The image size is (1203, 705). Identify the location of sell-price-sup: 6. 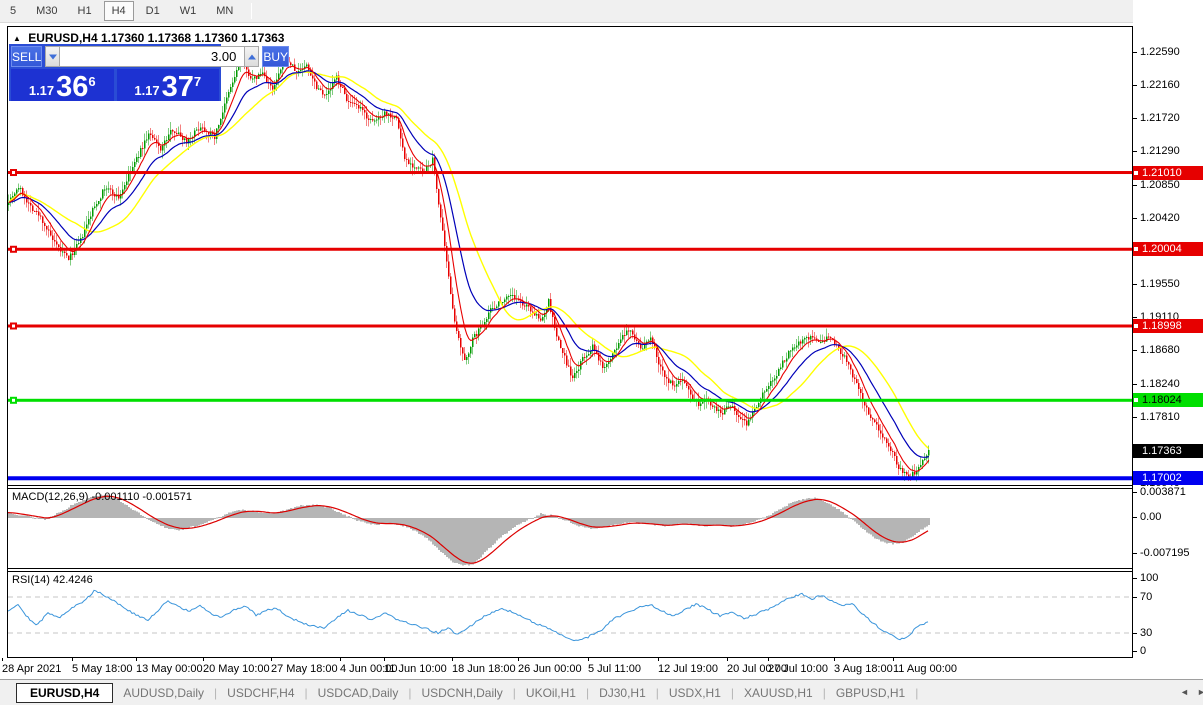
(92, 81).